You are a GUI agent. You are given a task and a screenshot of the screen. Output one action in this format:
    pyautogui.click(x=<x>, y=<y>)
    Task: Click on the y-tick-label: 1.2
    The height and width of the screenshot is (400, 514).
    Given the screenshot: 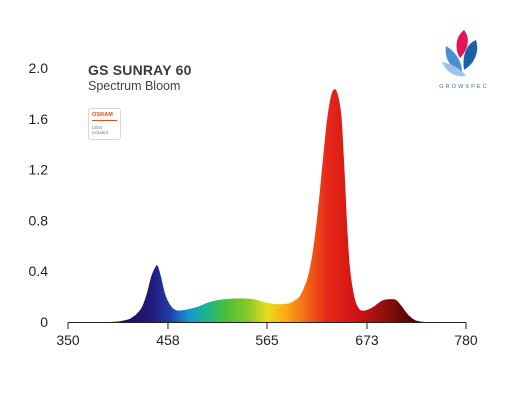 What is the action you would take?
    pyautogui.click(x=39, y=170)
    